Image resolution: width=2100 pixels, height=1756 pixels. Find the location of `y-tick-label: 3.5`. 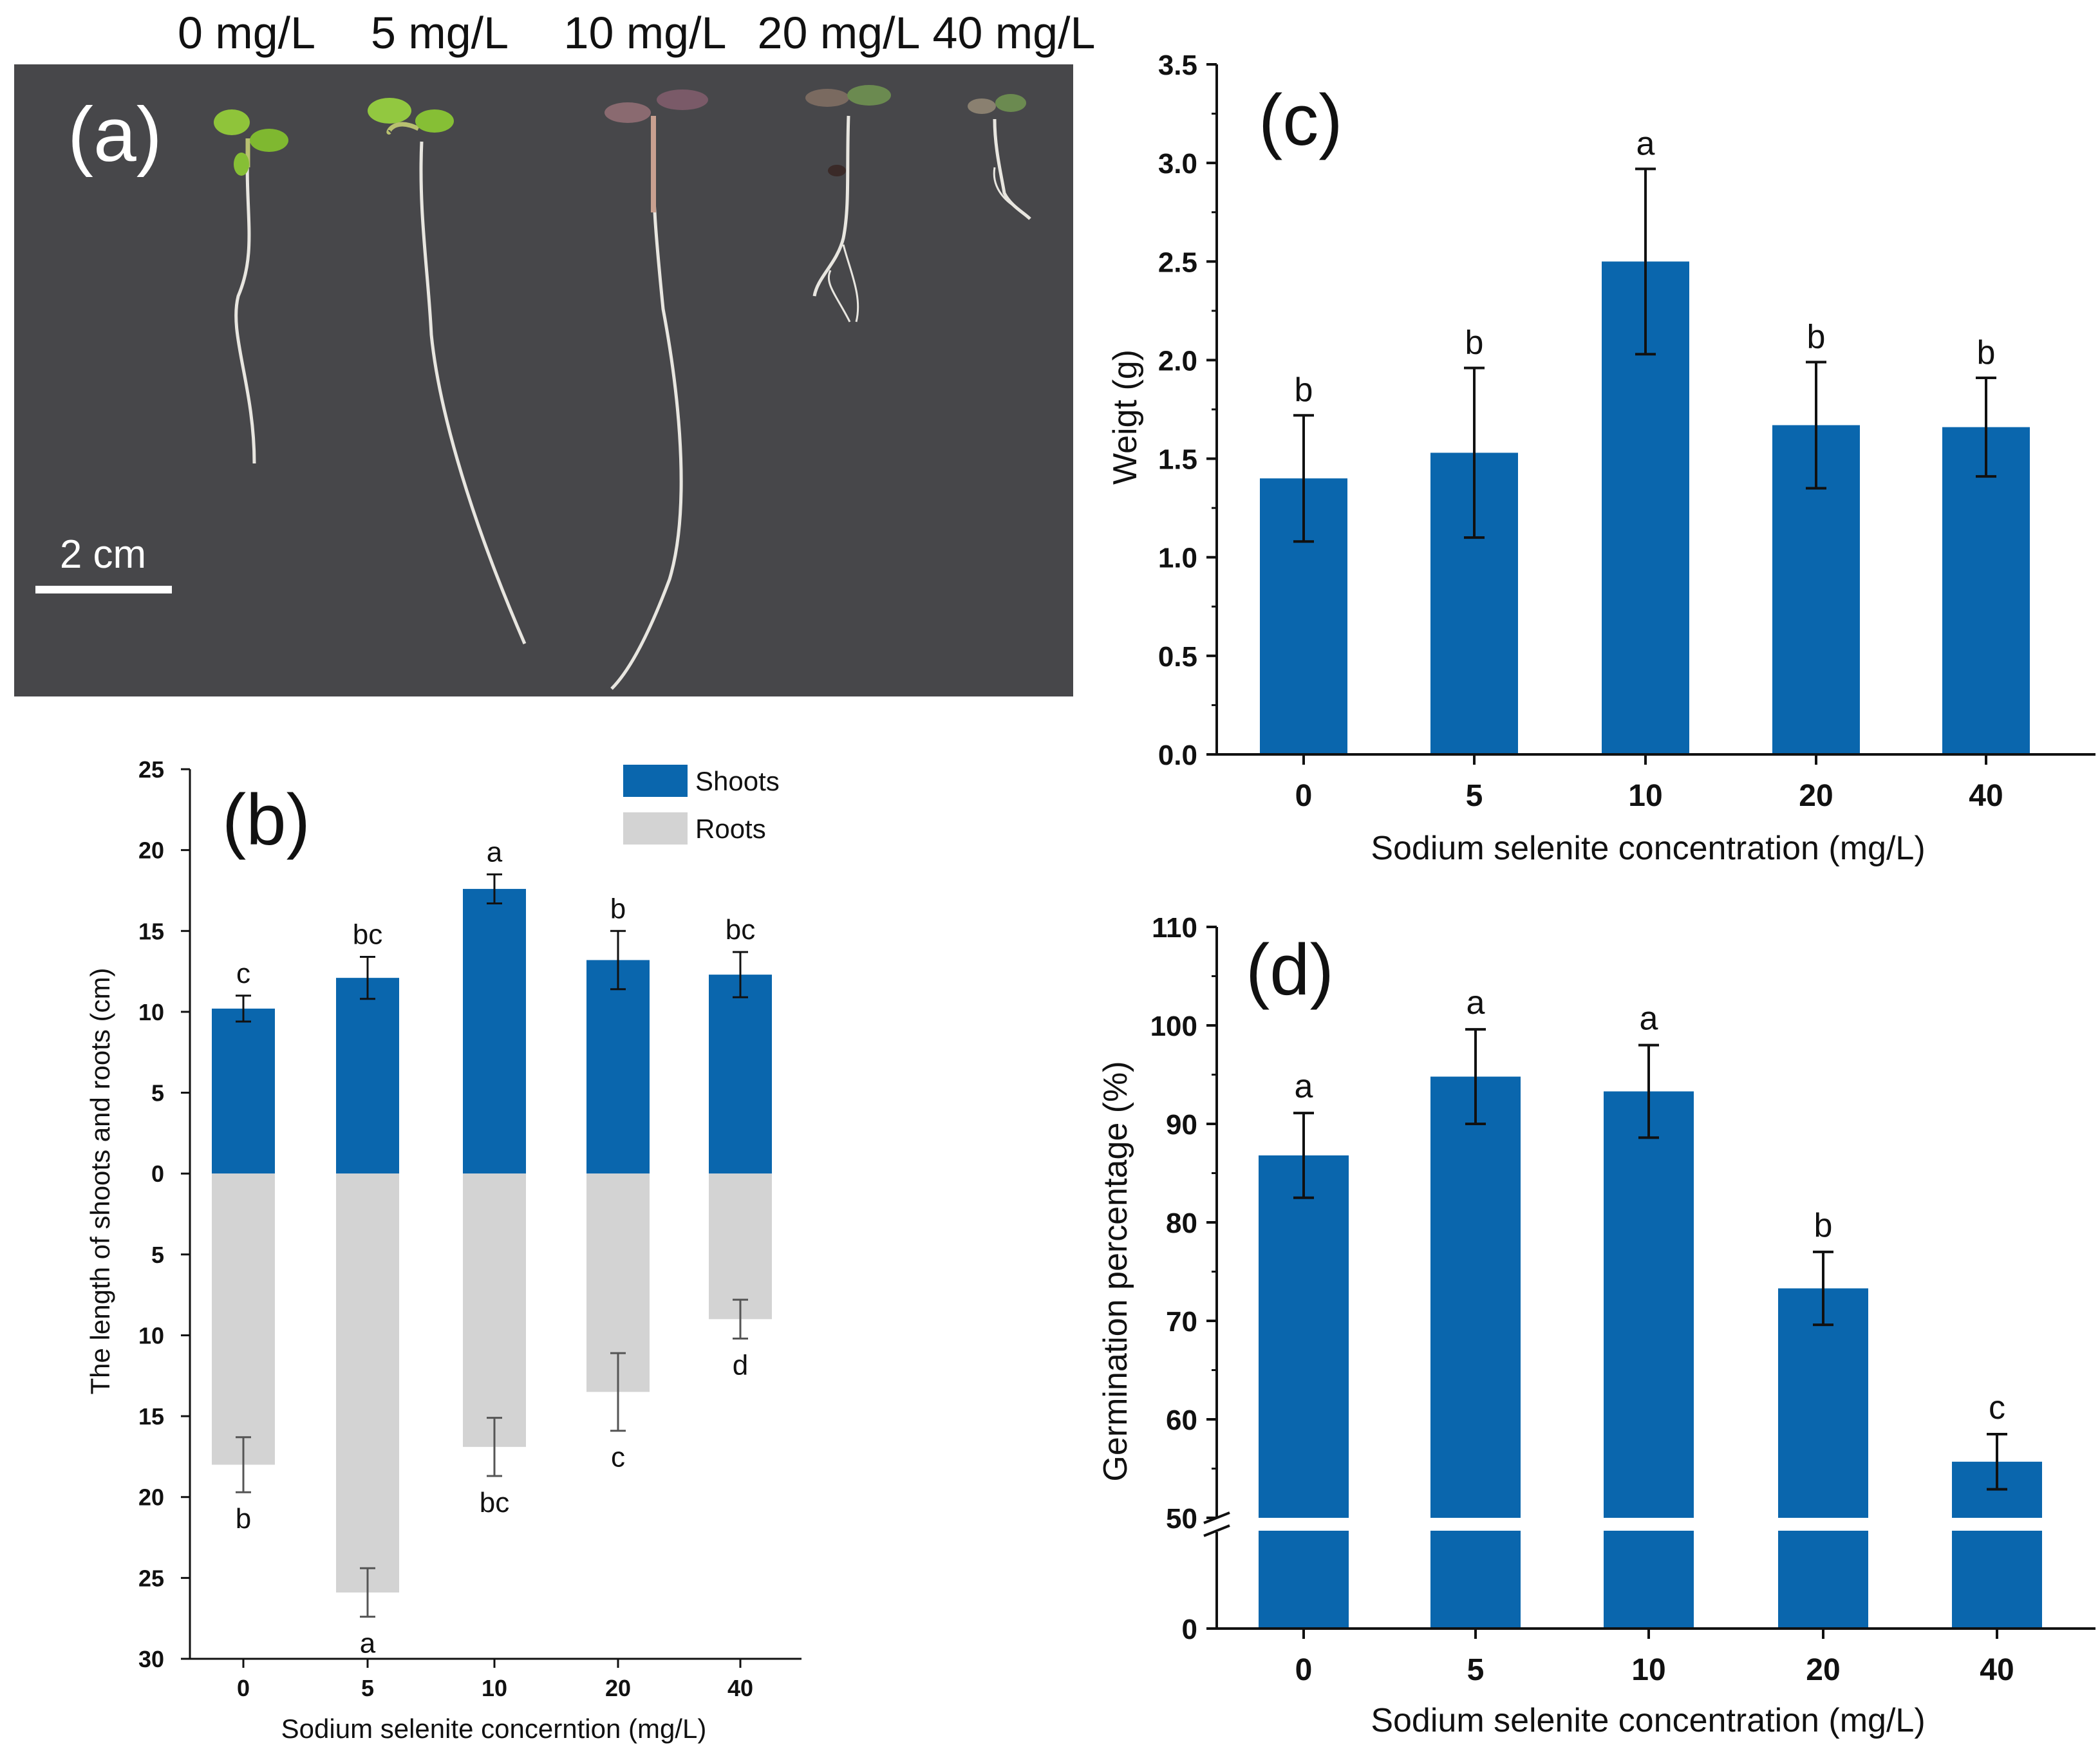

y-tick-label: 3.5 is located at coordinates (1177, 65).